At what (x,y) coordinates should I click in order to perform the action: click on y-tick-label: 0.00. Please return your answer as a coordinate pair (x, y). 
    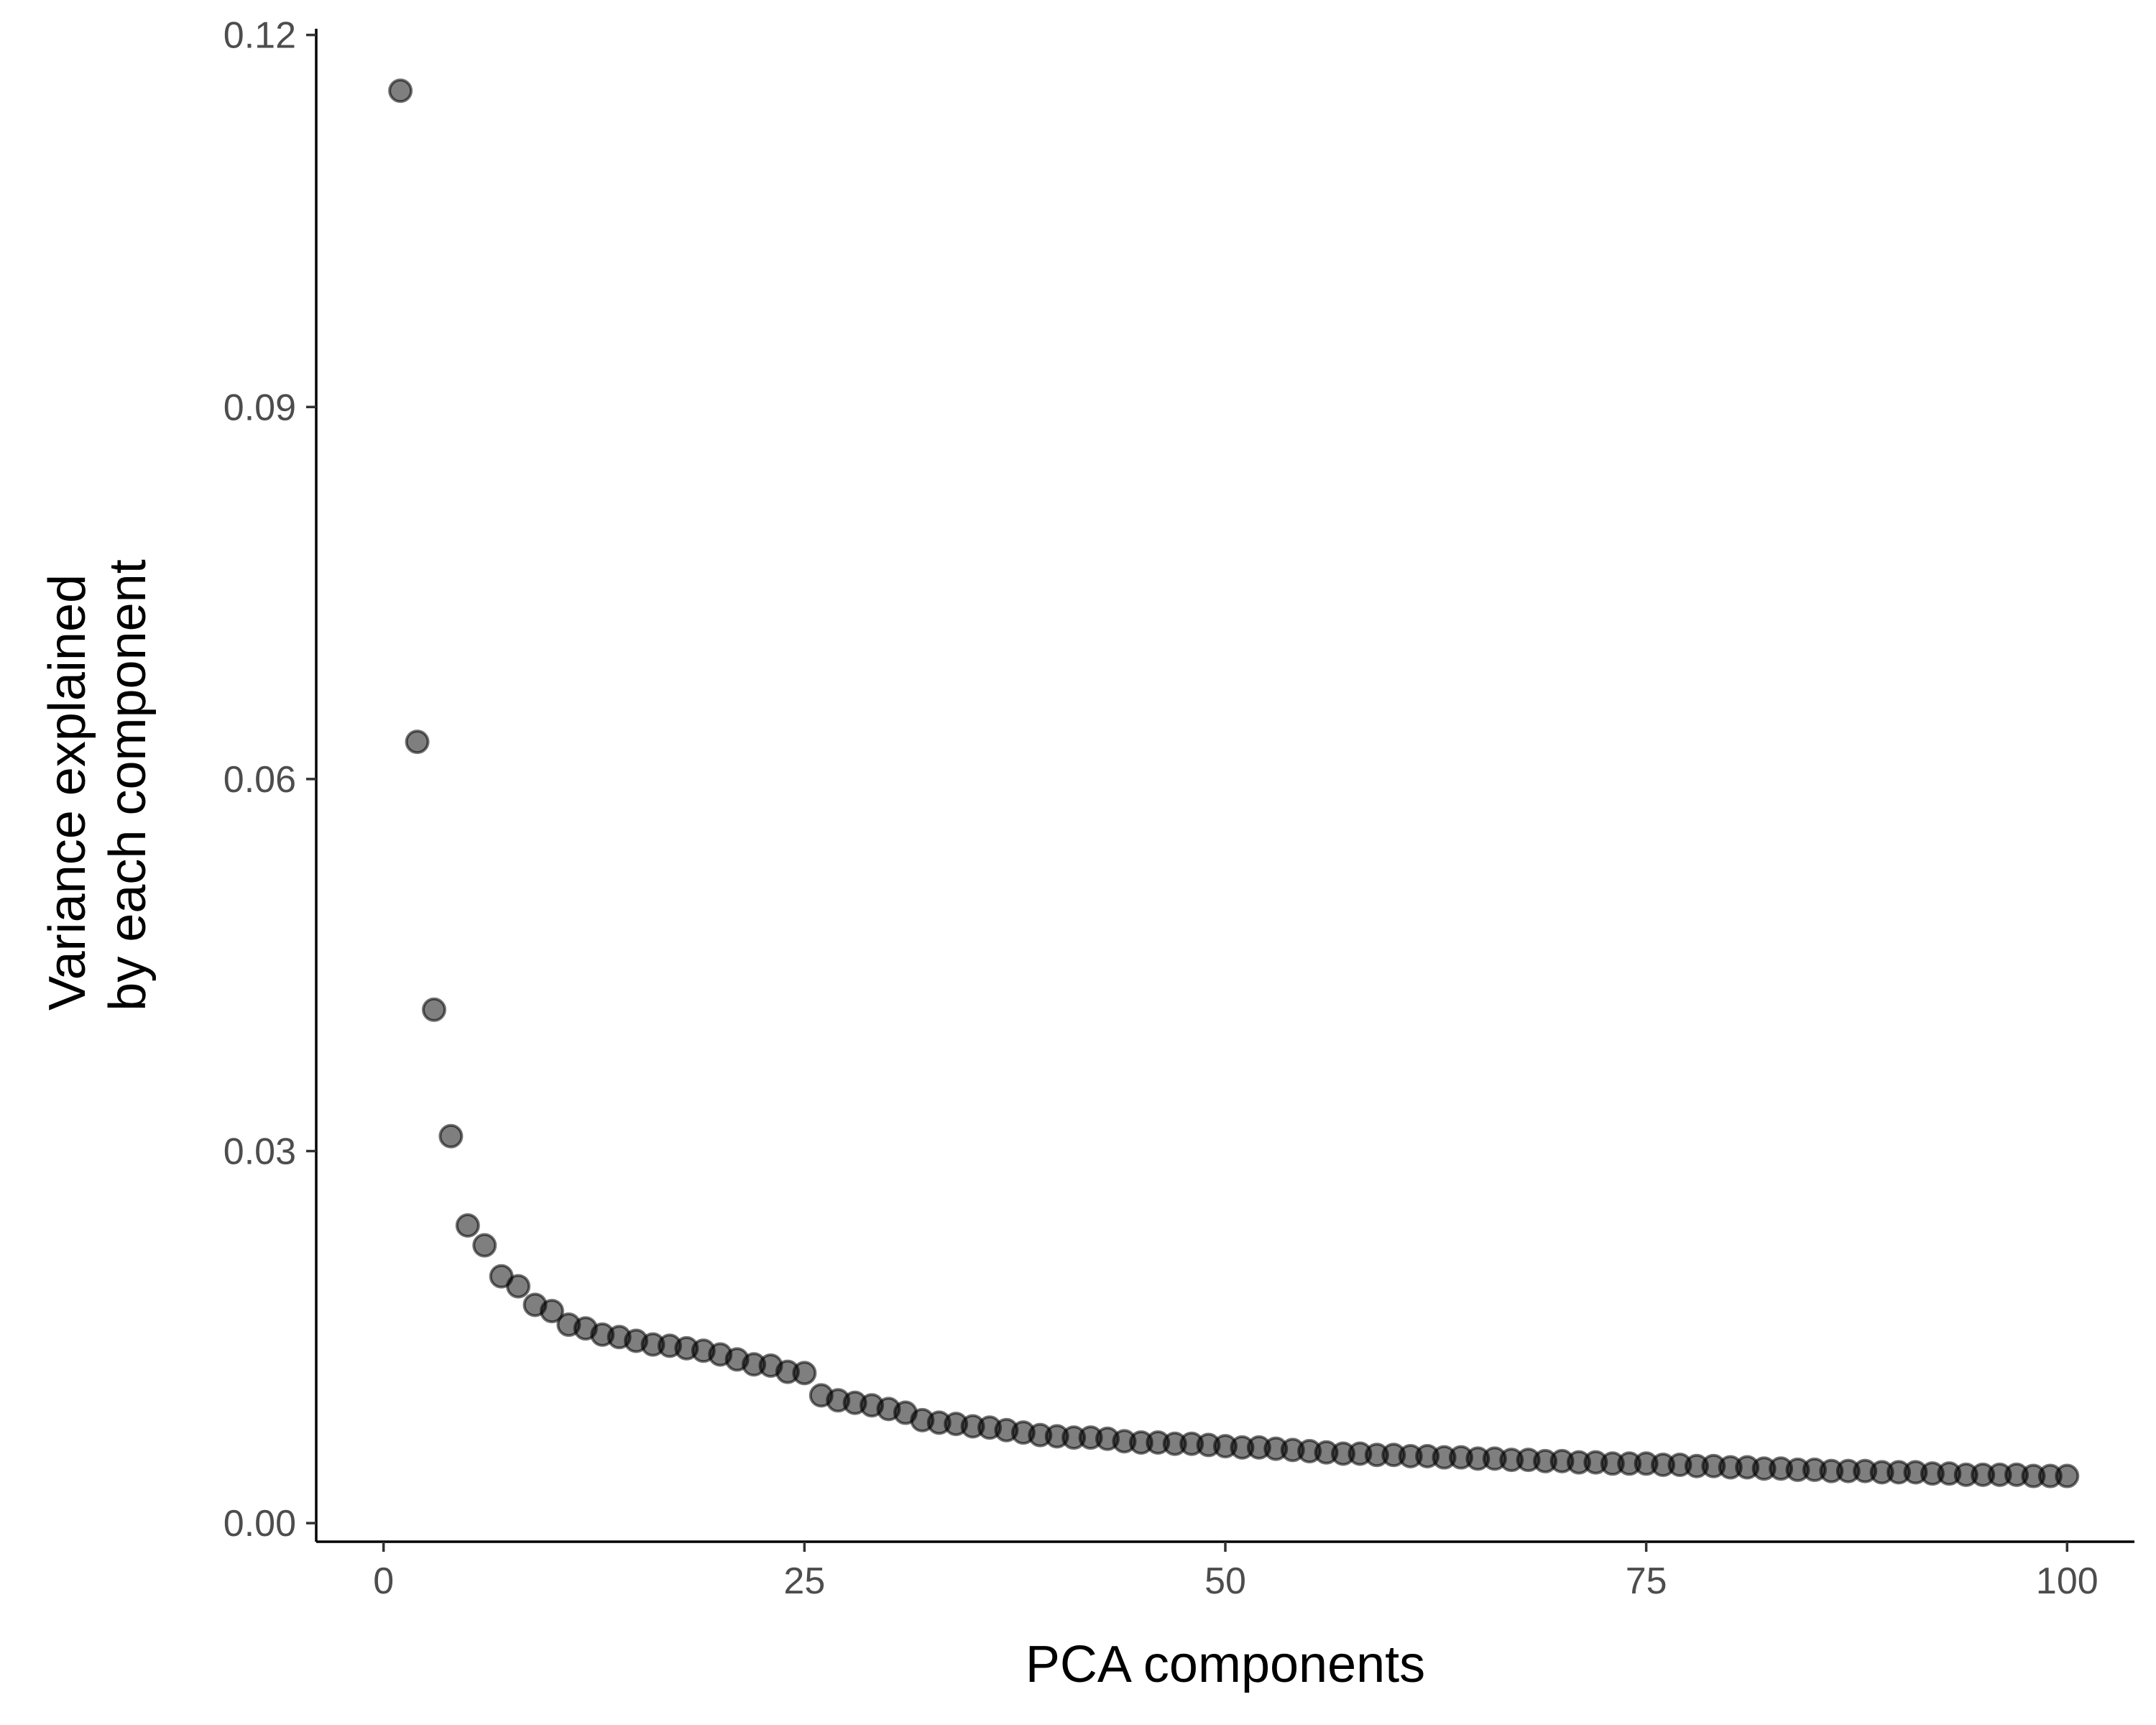
    Looking at the image, I should click on (260, 1524).